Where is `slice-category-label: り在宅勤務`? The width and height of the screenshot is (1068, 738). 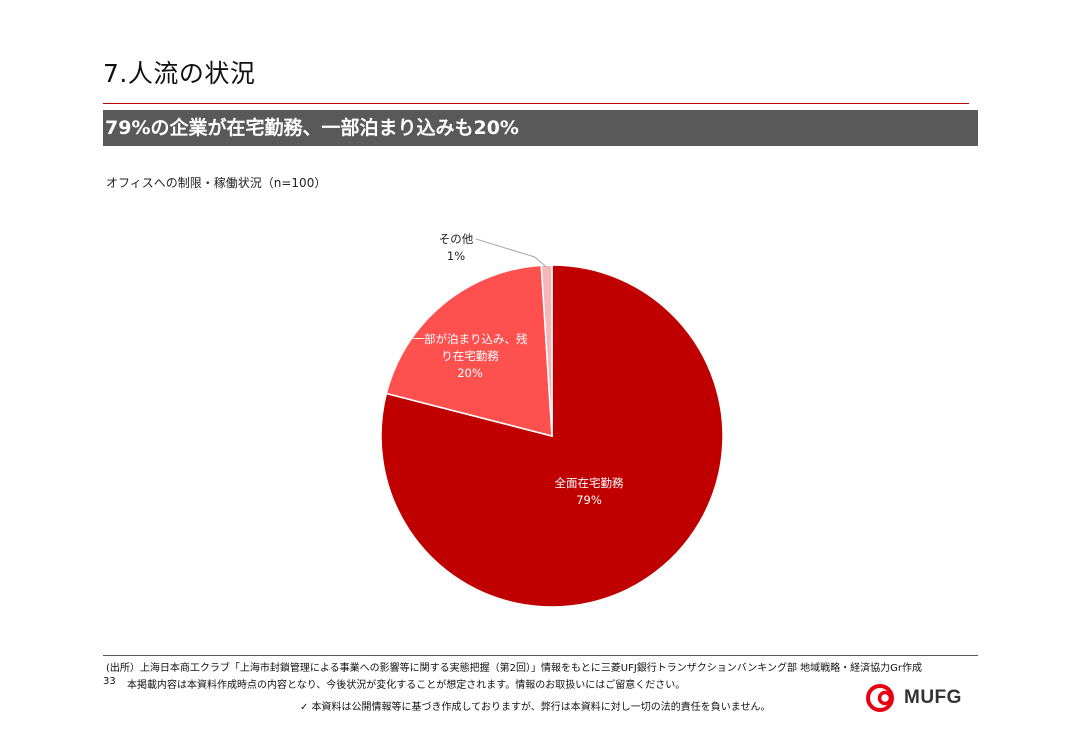 slice-category-label: り在宅勤務 is located at coordinates (470, 356).